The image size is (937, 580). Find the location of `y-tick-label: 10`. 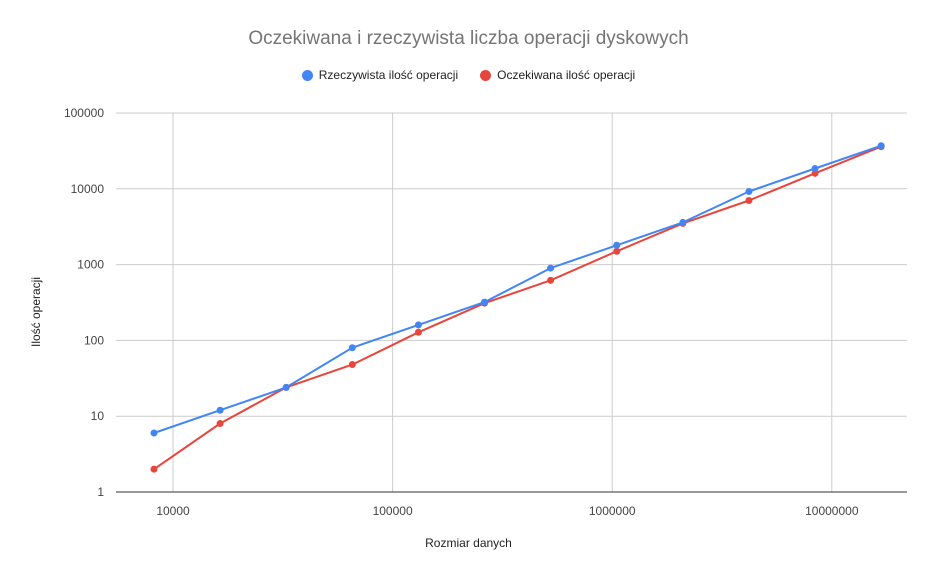

y-tick-label: 10 is located at coordinates (98, 416).